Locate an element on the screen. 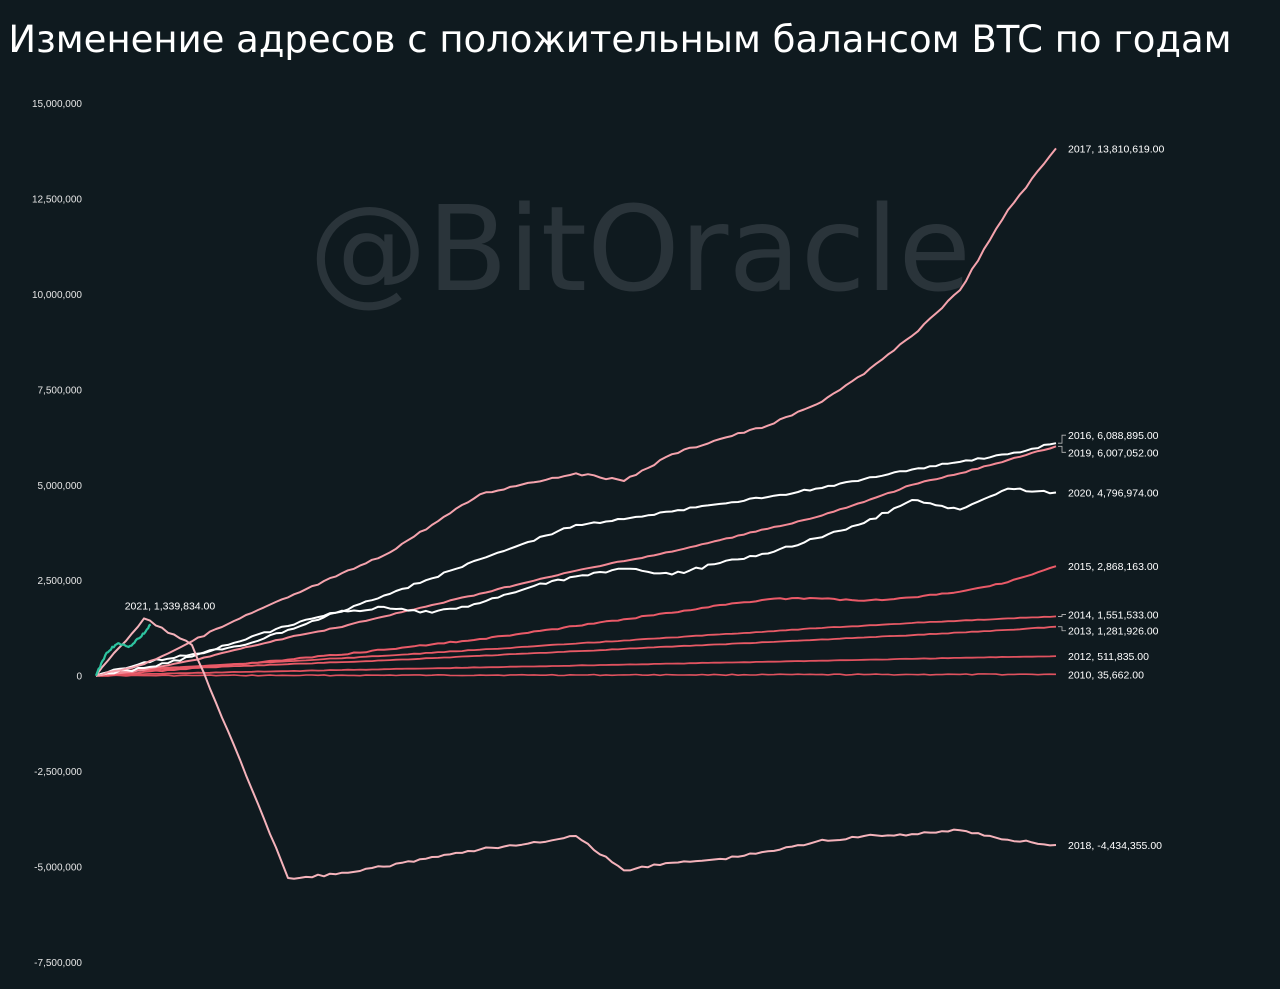 Image resolution: width=1280 pixels, height=989 pixels. y-tick-label: 12,500,000 is located at coordinates (57, 199).